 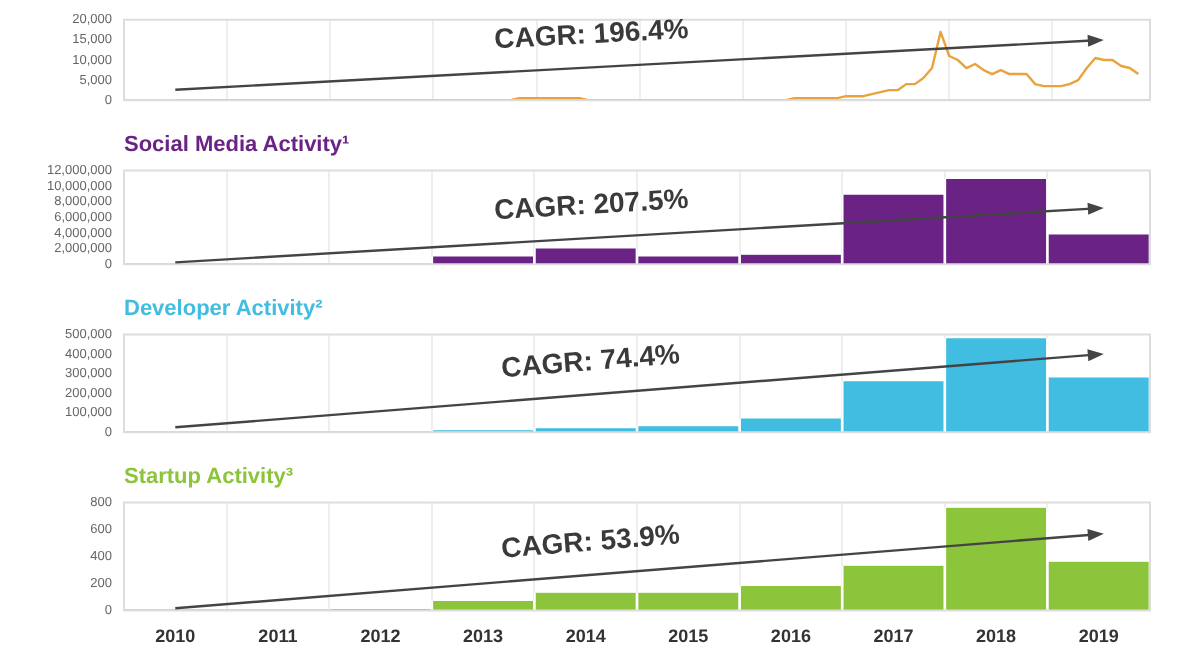 What do you see at coordinates (996, 636) in the screenshot?
I see `x-tick-label: 2018` at bounding box center [996, 636].